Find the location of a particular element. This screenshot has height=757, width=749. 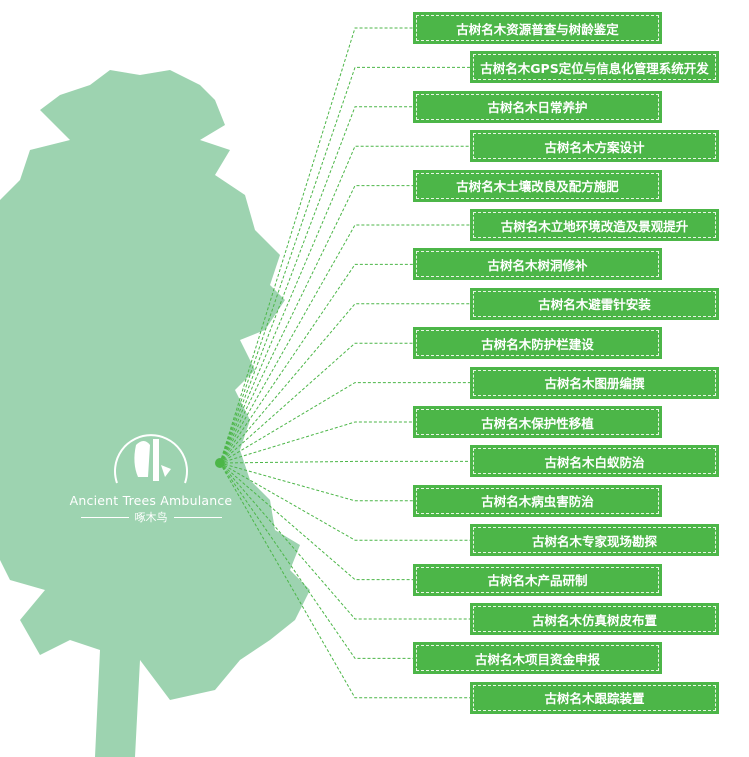

service-box: 古树名木GPS定位与信息化管理系统开发 is located at coordinates (594, 67).